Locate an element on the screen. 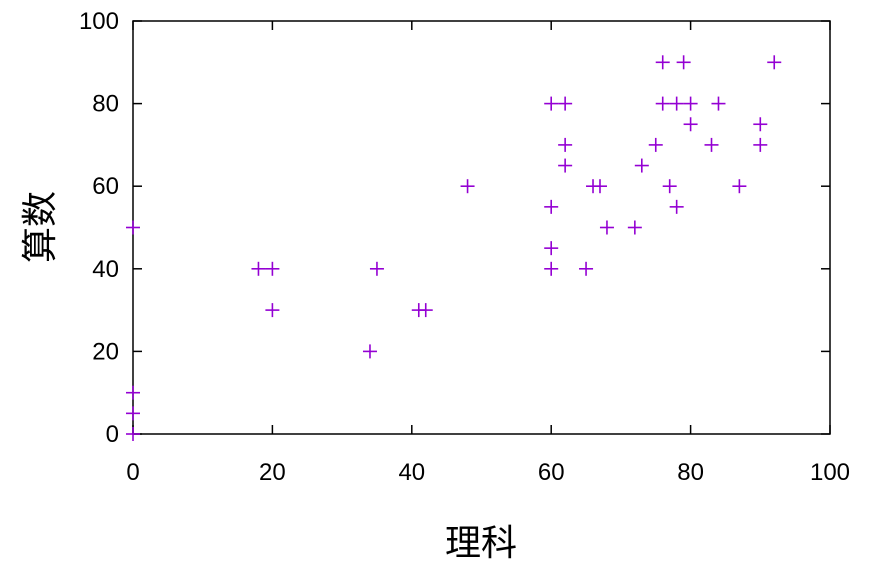  y-tick-label: 20 is located at coordinates (105, 351).